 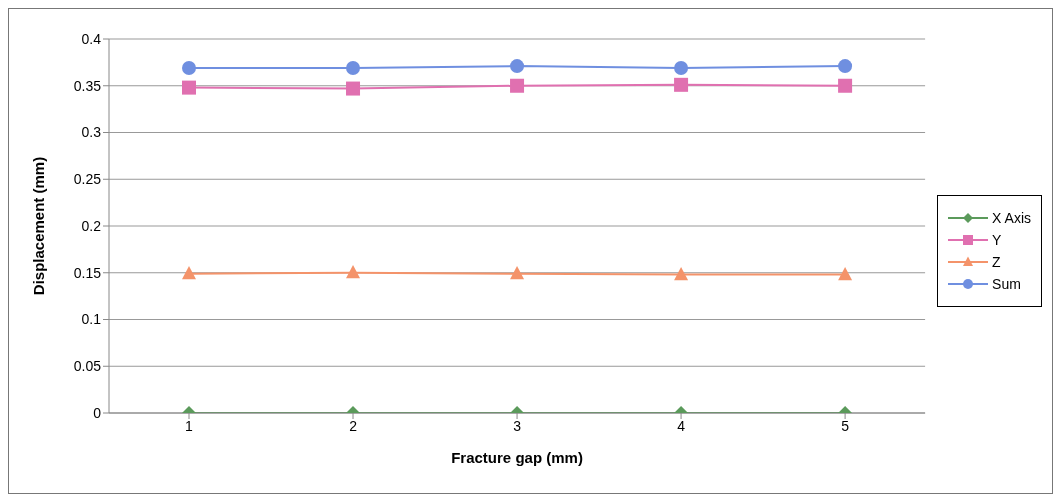 What do you see at coordinates (1011, 218) in the screenshot?
I see `legend-label: X Axis` at bounding box center [1011, 218].